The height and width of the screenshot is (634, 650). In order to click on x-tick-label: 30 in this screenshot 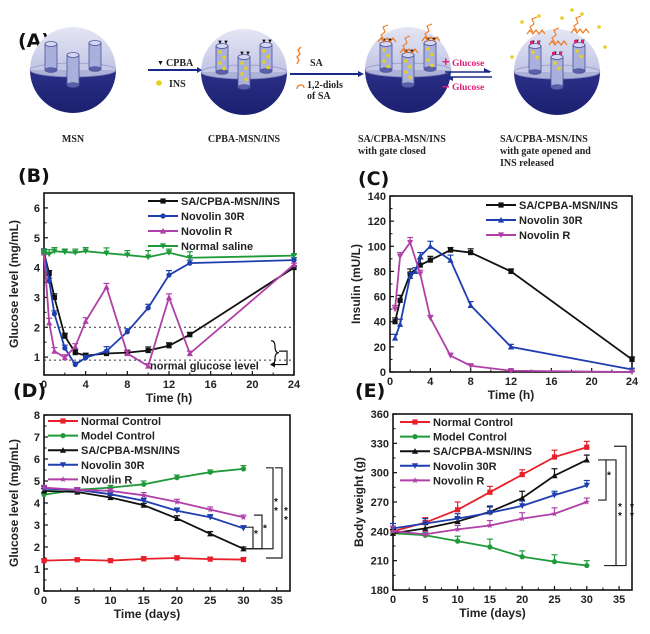, I will do `click(243, 601)`.